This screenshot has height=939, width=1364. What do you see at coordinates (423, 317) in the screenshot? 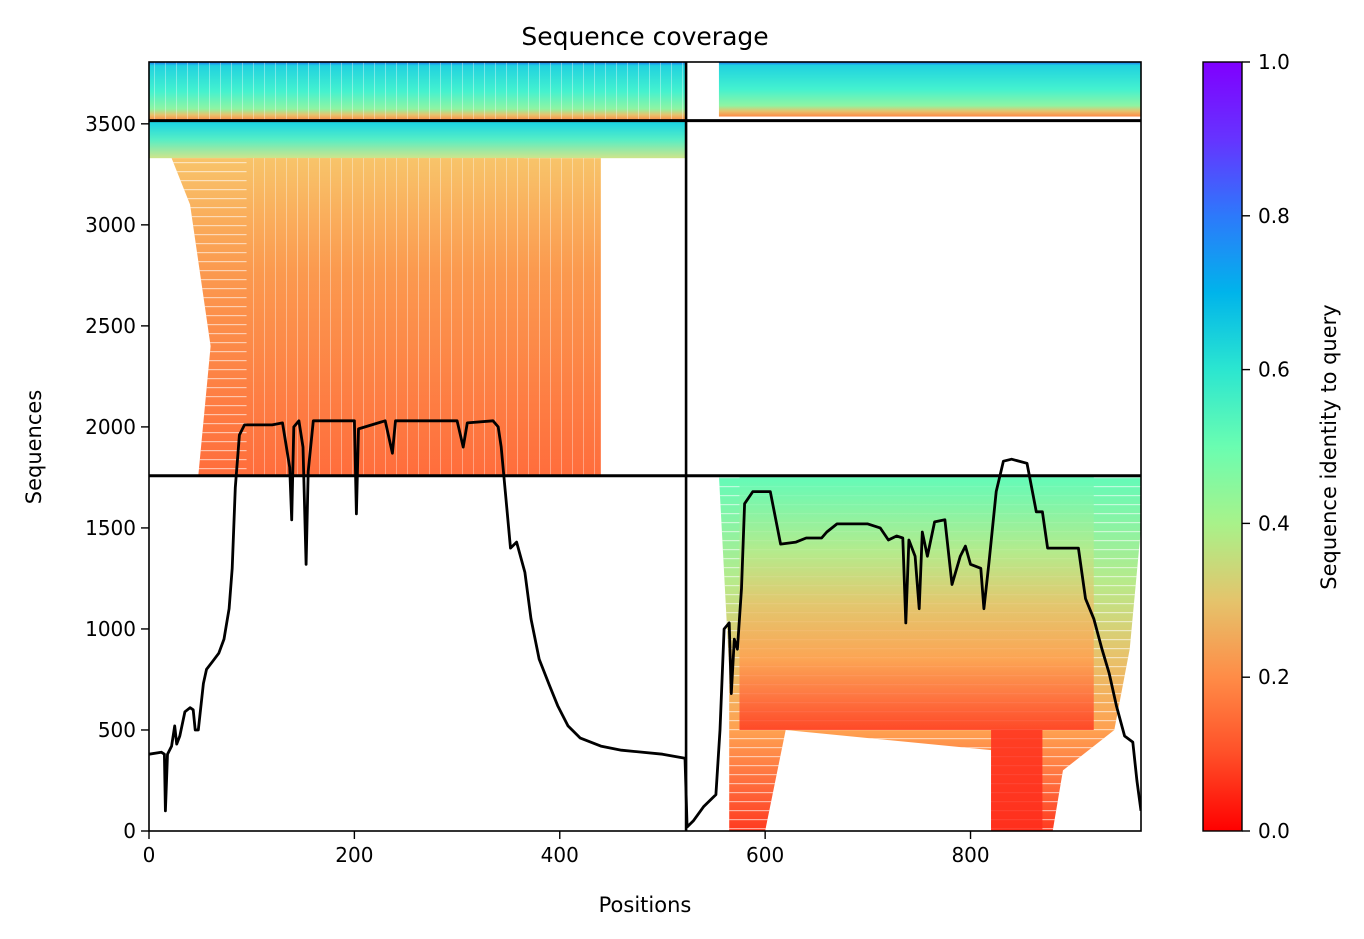
I see `orange-core-texture` at bounding box center [423, 317].